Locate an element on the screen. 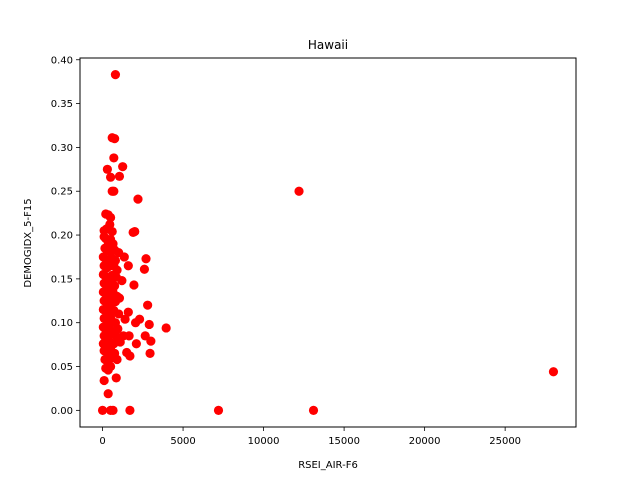  x-tick-label: 25000 is located at coordinates (505, 441).